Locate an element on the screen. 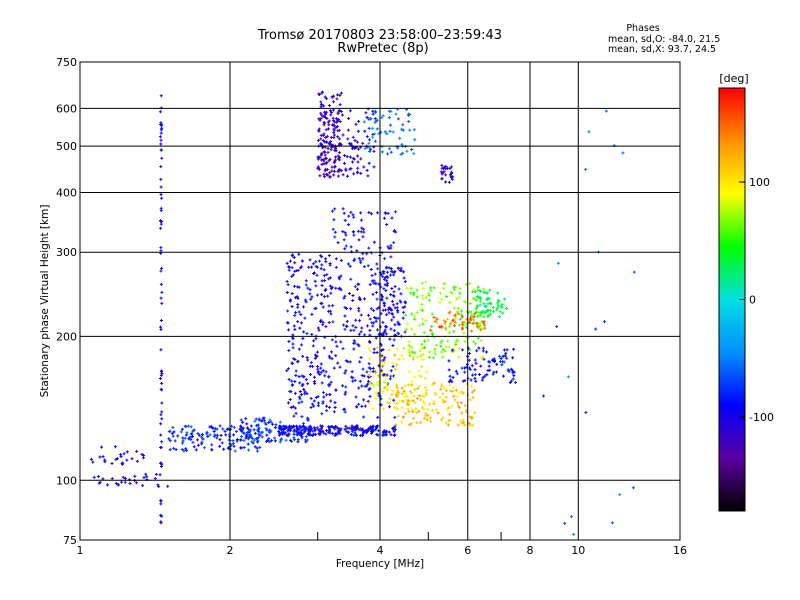 The height and width of the screenshot is (600, 800). x-tick-label: 4 is located at coordinates (380, 550).